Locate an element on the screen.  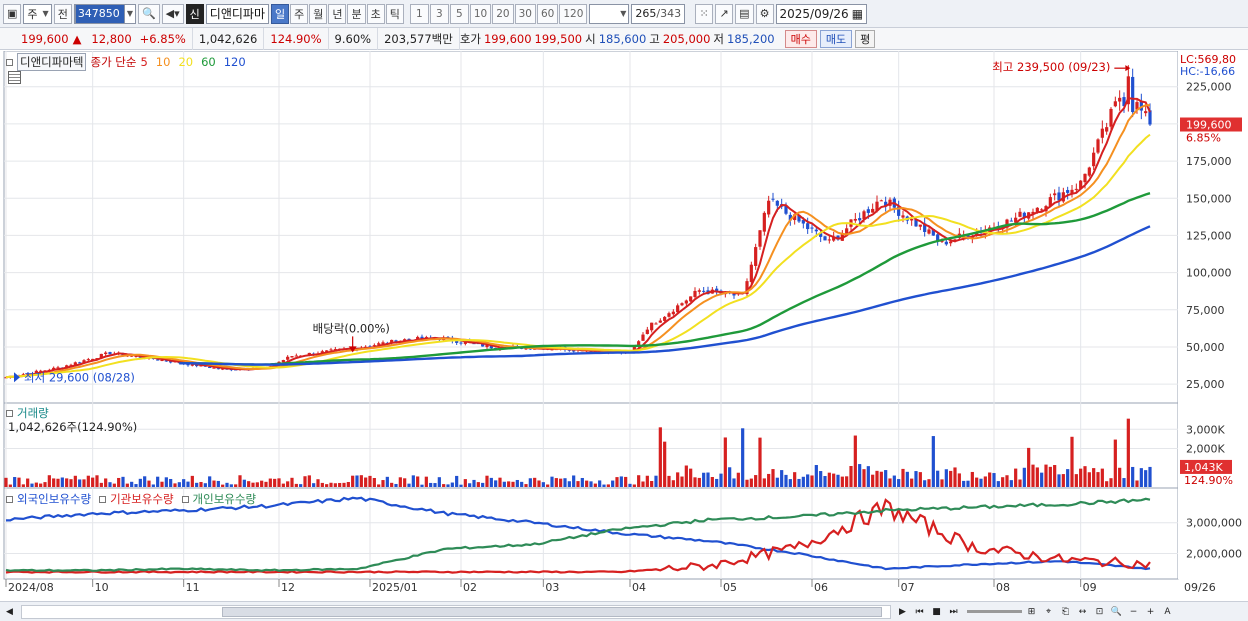
interval-button-30: 30 is located at coordinates (525, 13).